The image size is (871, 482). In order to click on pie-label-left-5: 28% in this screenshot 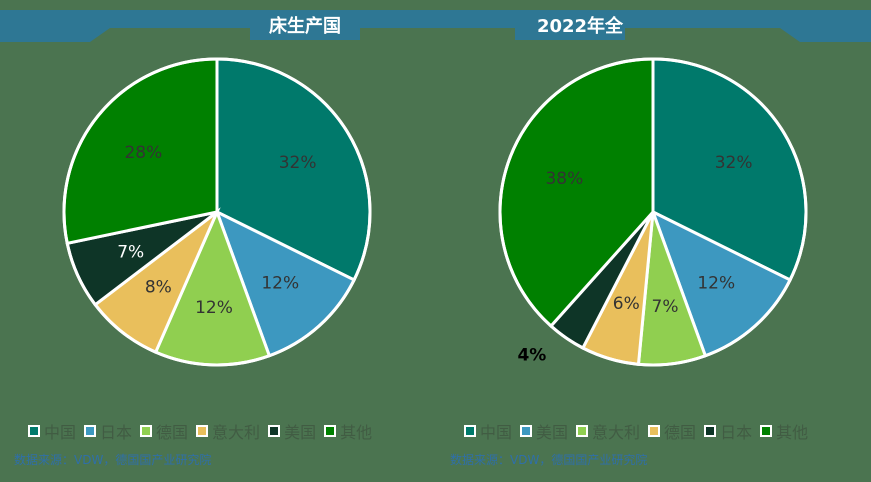, I will do `click(143, 153)`.